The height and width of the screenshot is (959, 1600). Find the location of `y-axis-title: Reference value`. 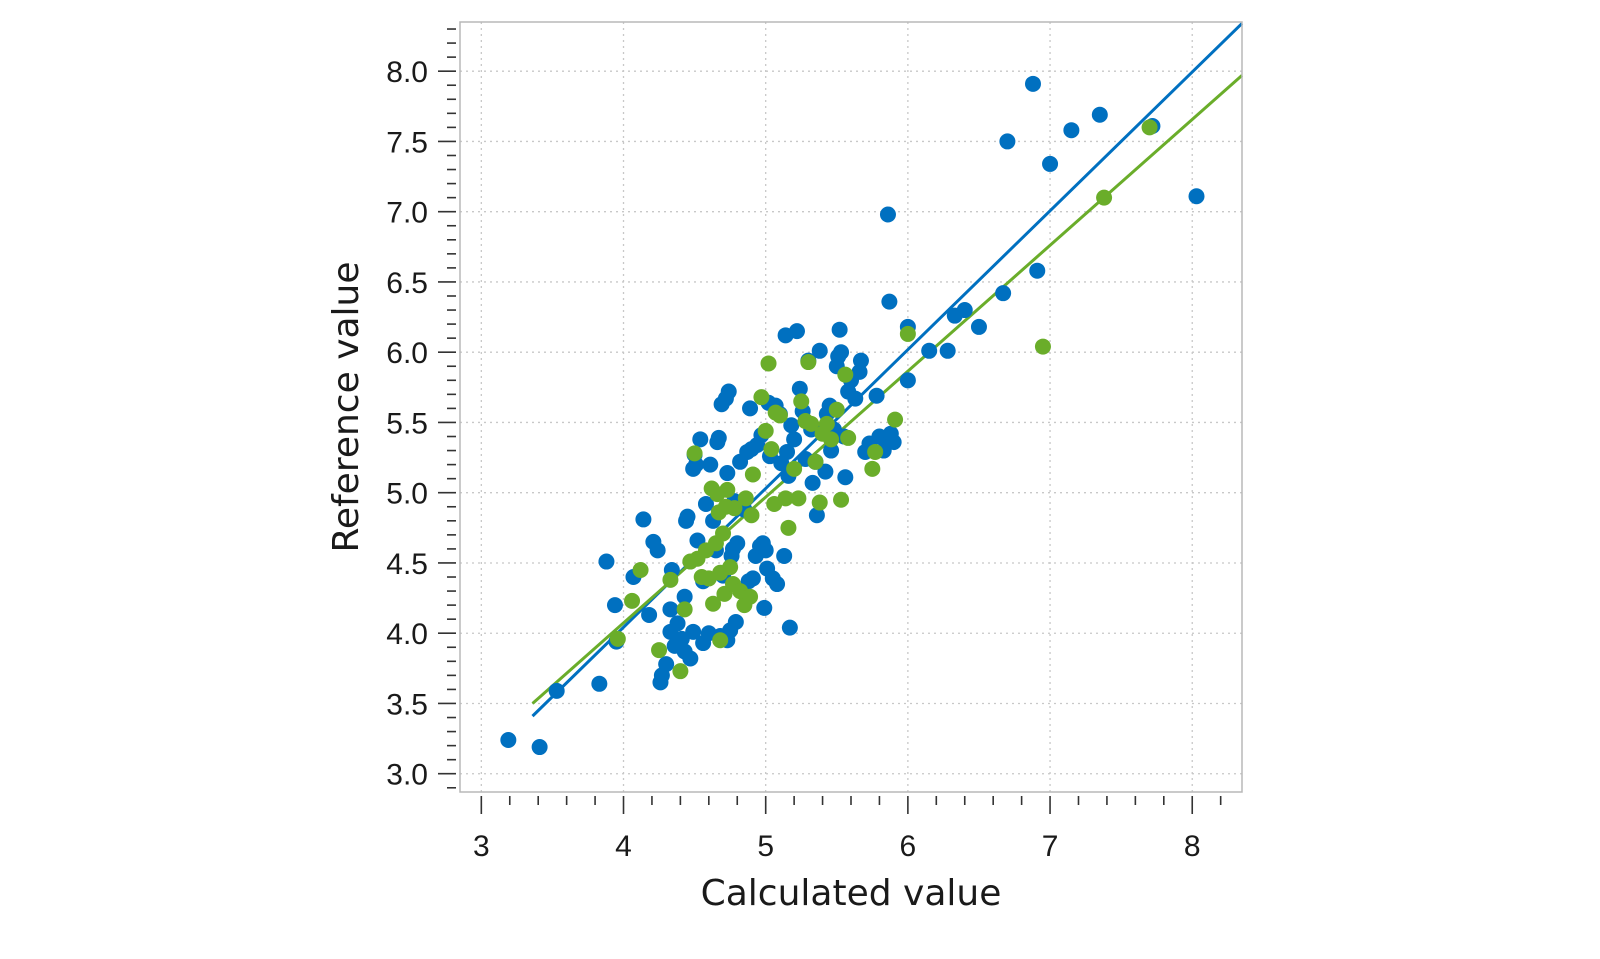

y-axis-title: Reference value is located at coordinates (346, 406).